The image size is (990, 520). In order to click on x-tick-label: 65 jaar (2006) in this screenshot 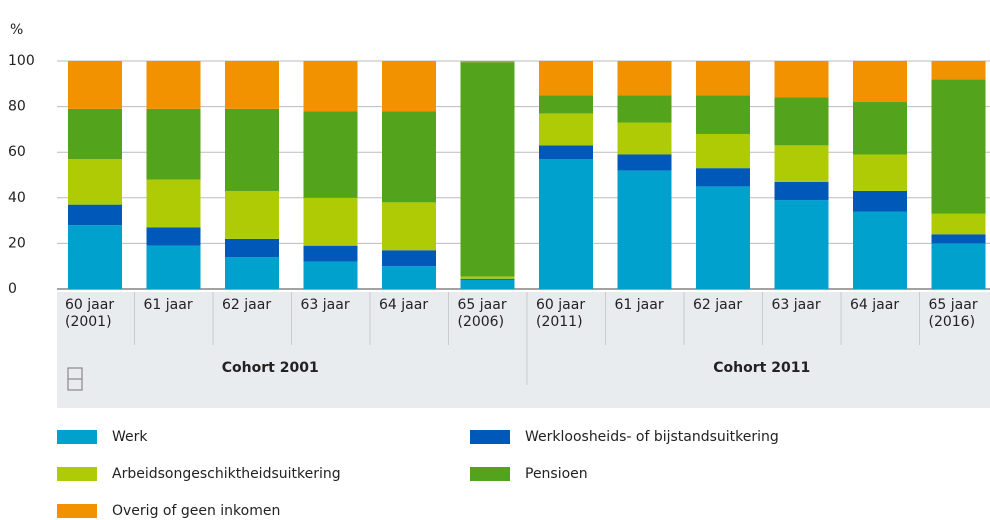, I will do `click(482, 313)`.